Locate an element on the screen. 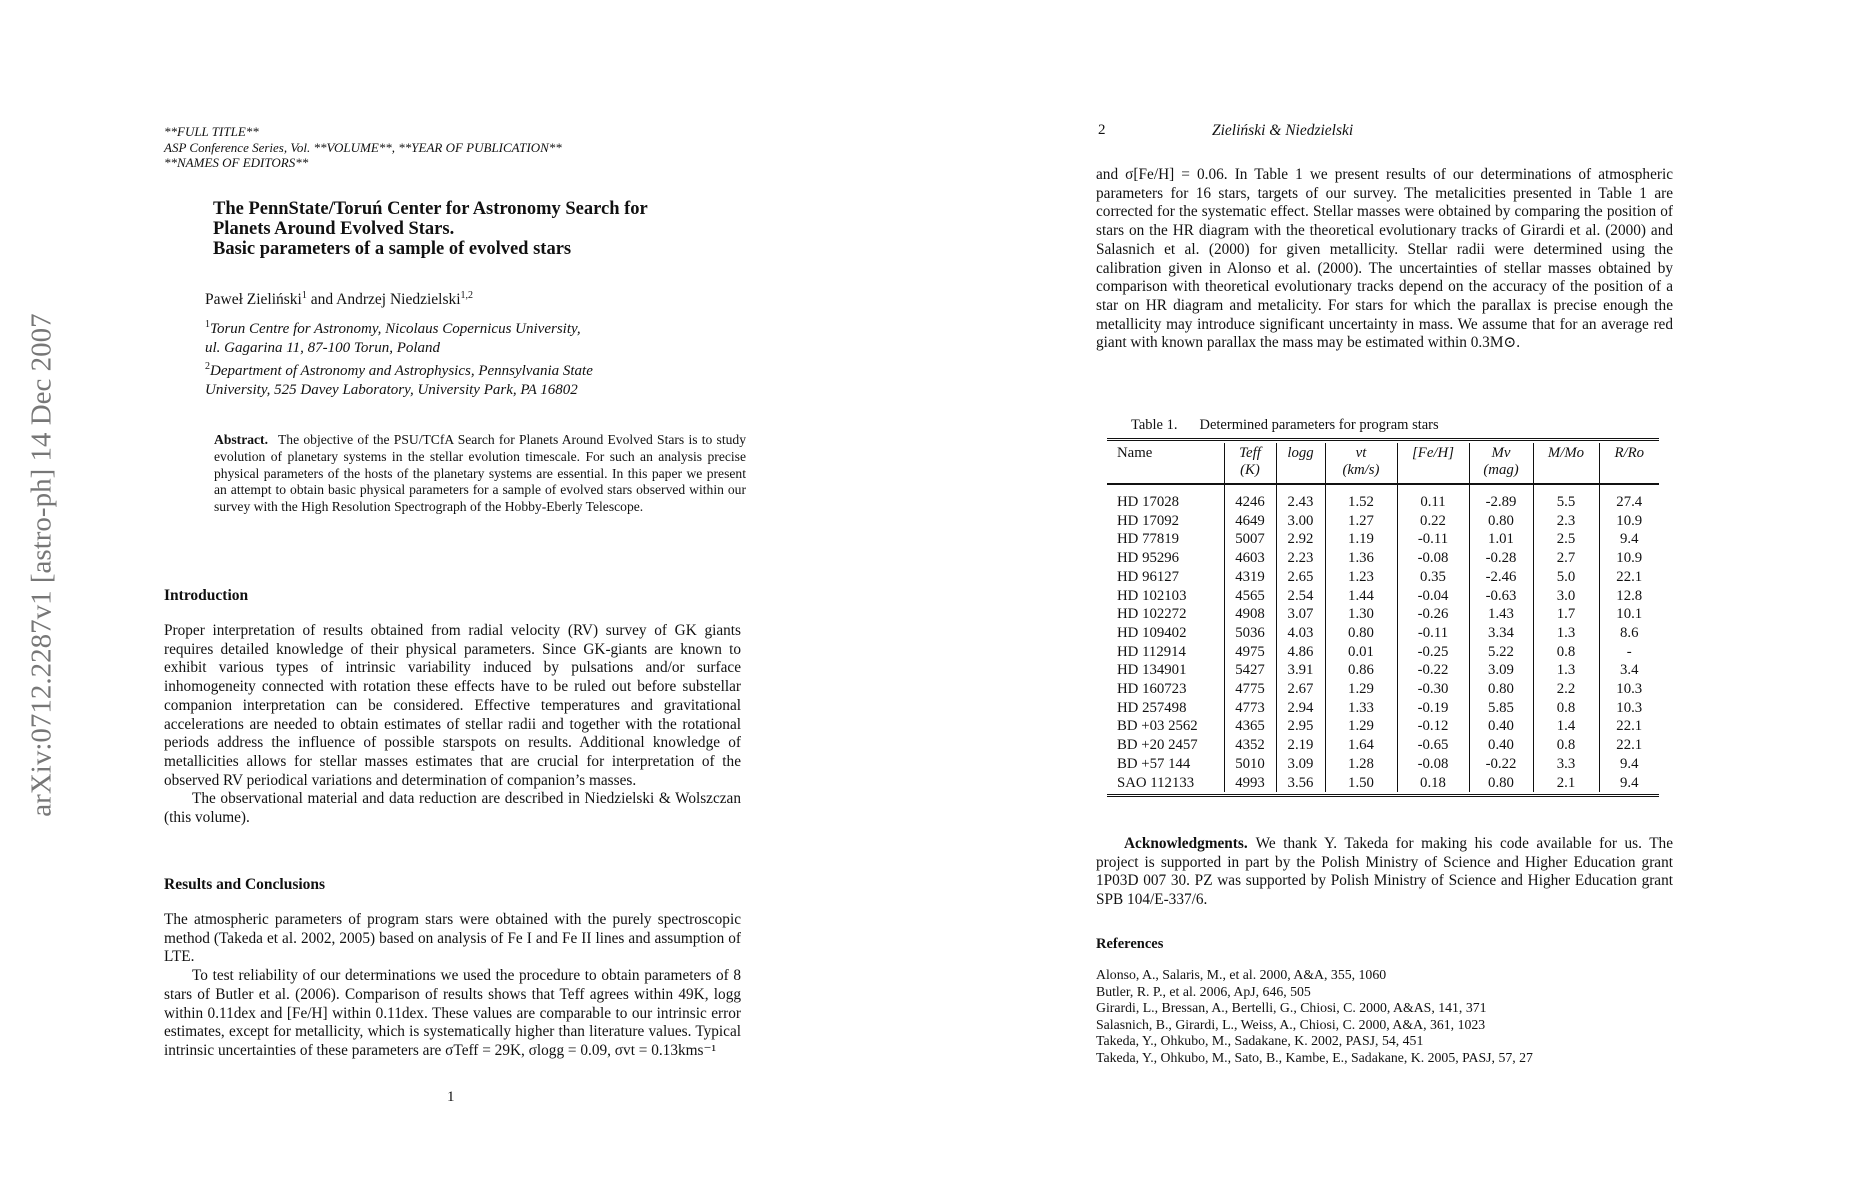 The image size is (1854, 1200). table-cell: 1.44 is located at coordinates (1360, 596).